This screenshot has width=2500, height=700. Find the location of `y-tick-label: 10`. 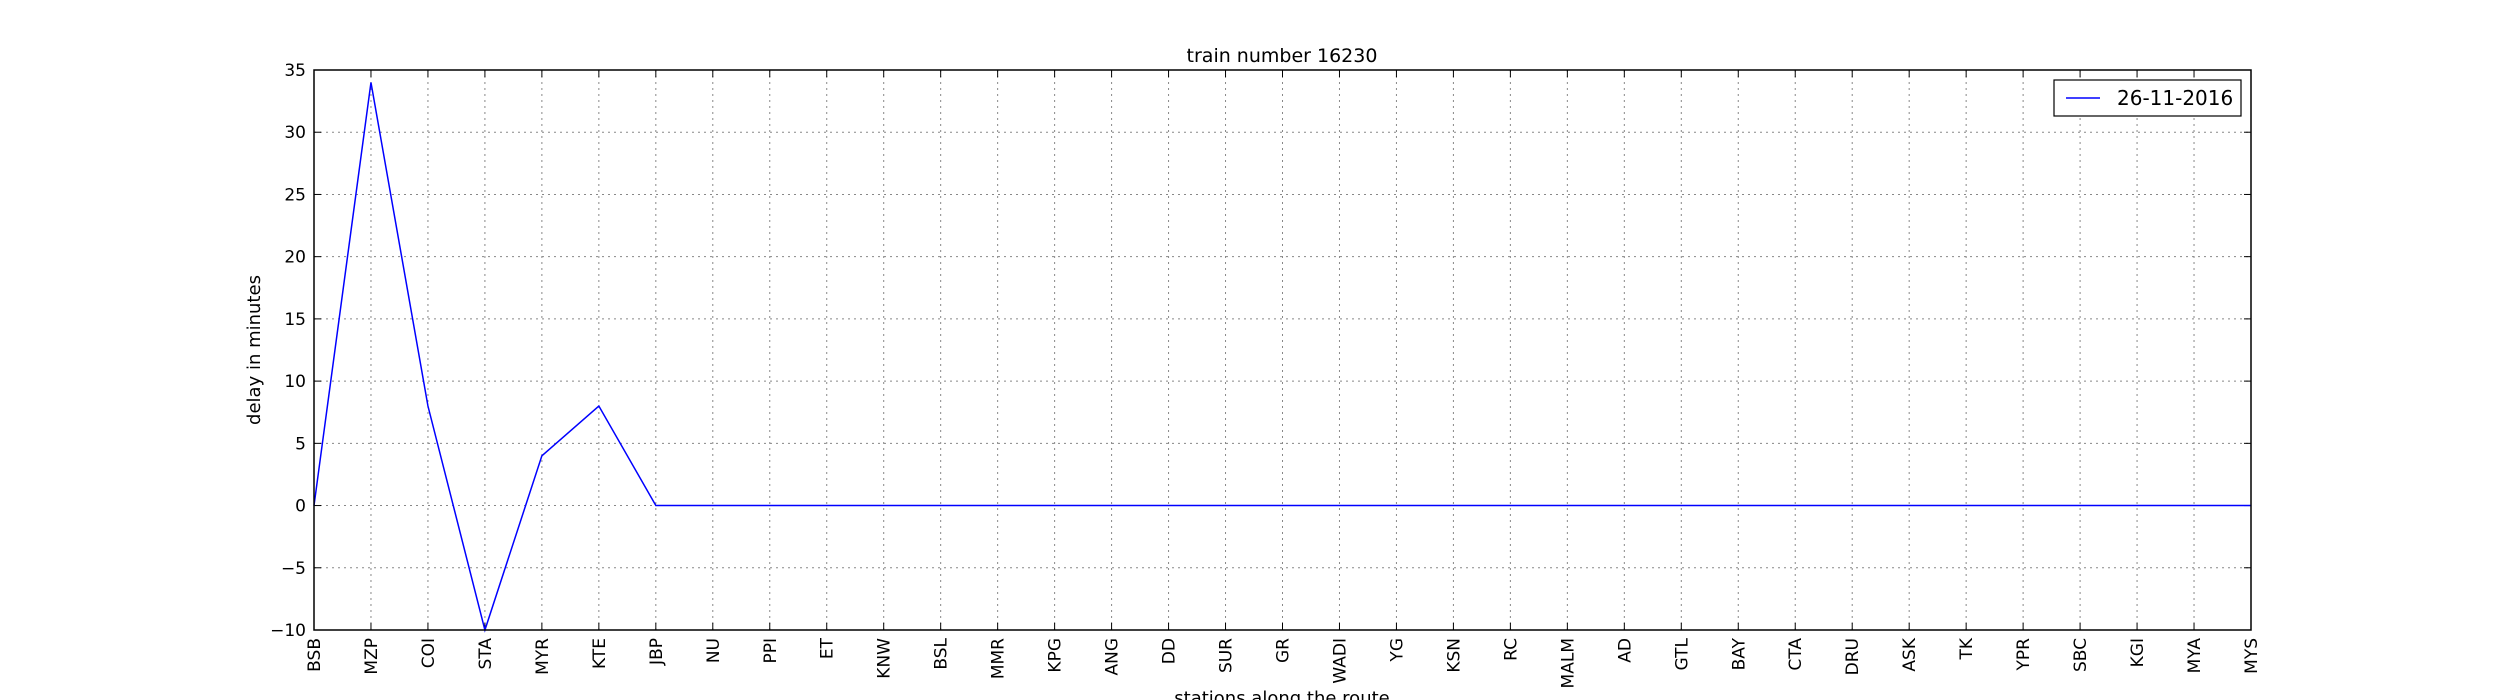

y-tick-label: 10 is located at coordinates (295, 382).